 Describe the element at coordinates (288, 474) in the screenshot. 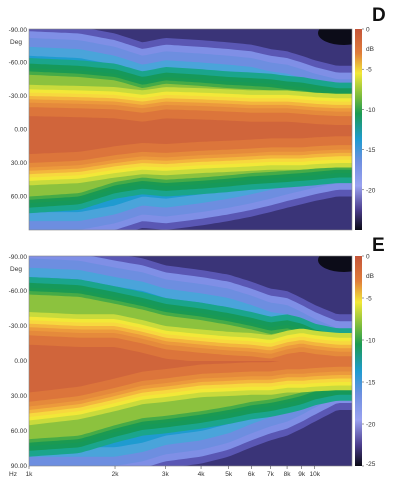

I see `x-tick-label: 8k` at that location.